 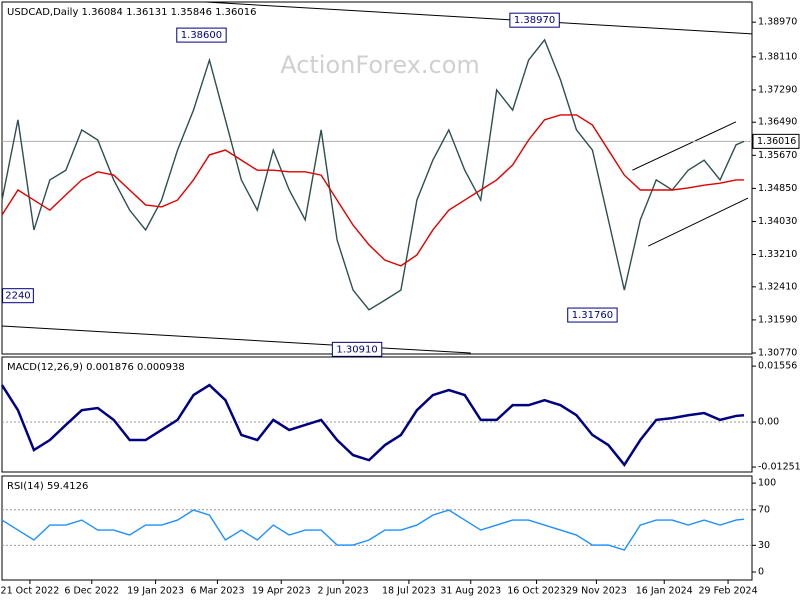 I want to click on last-price-label: 1.36016, so click(x=776, y=141).